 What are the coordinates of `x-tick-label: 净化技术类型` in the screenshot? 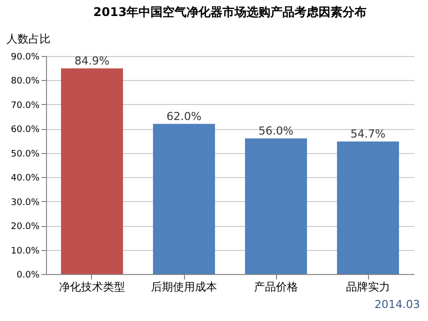 It's located at (92, 287).